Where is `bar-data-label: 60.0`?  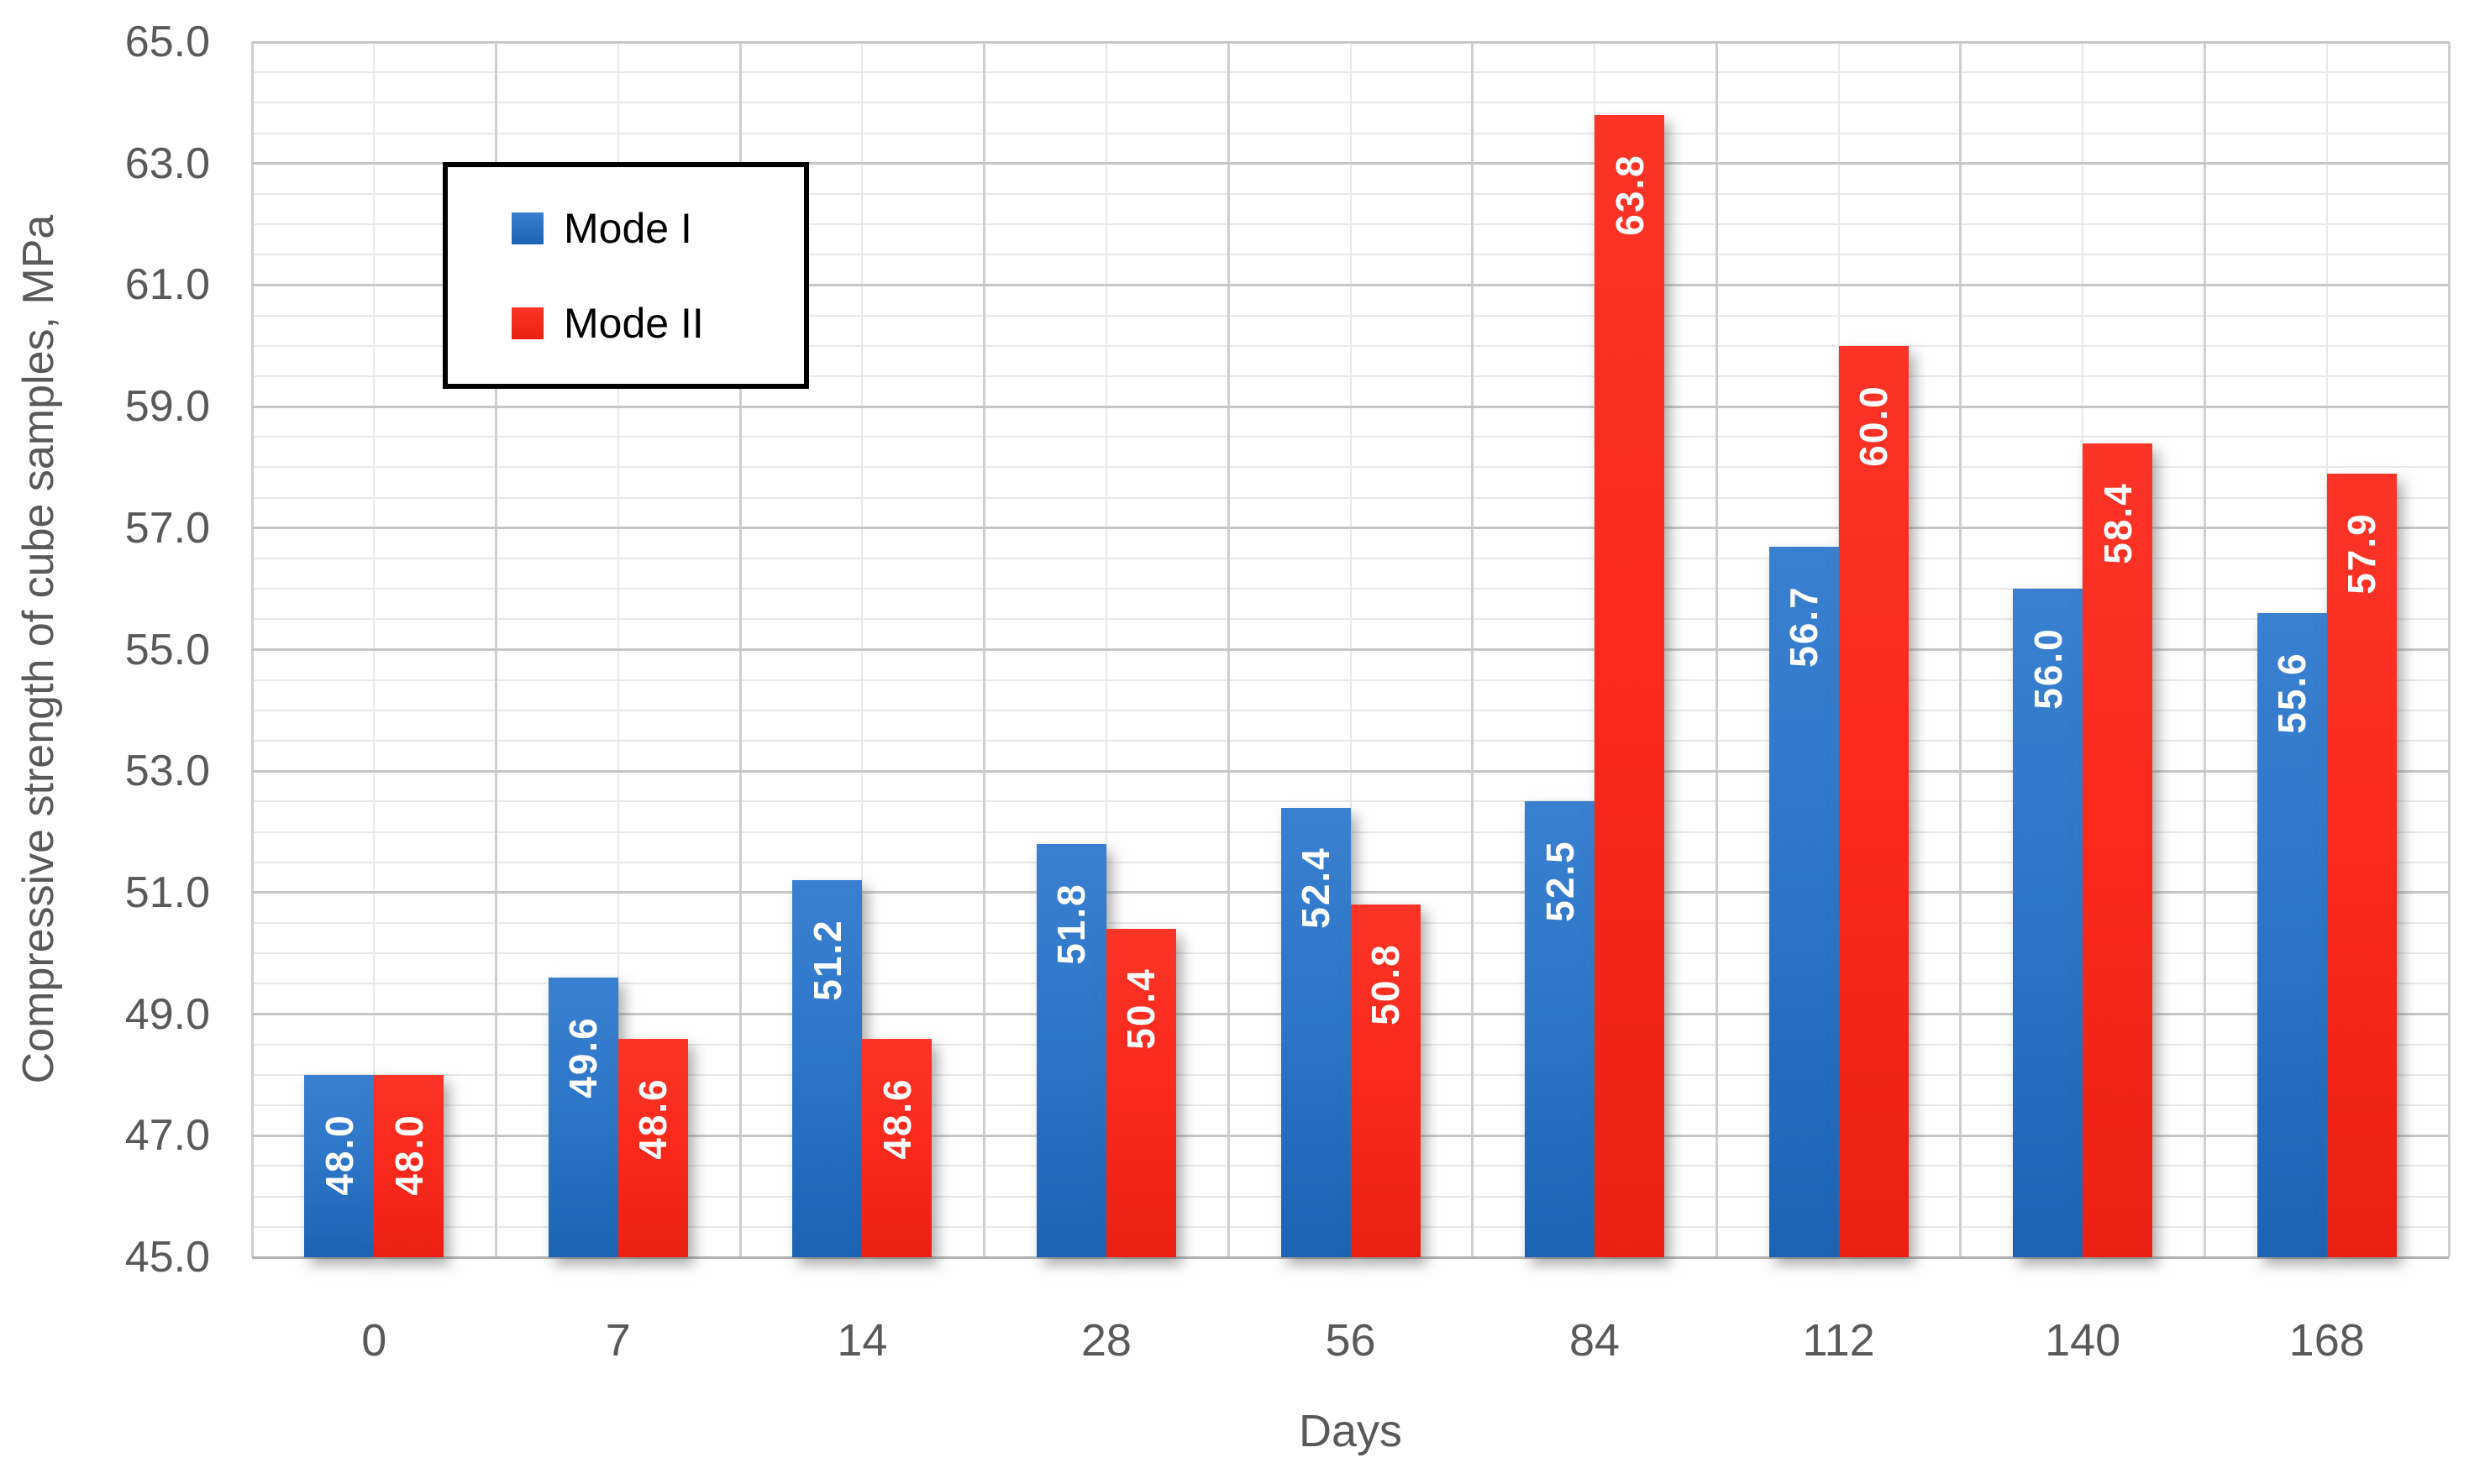
bar-data-label: 60.0 is located at coordinates (1874, 426).